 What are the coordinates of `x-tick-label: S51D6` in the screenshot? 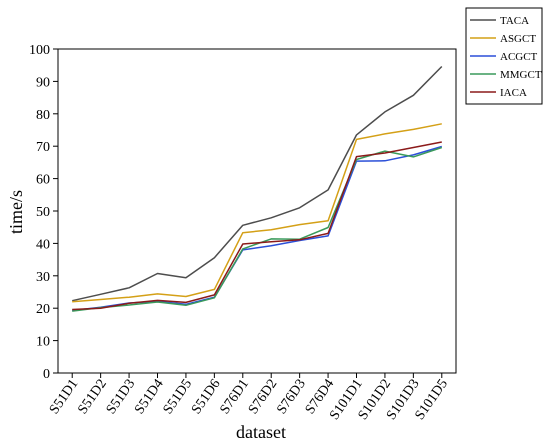 It's located at (206, 397).